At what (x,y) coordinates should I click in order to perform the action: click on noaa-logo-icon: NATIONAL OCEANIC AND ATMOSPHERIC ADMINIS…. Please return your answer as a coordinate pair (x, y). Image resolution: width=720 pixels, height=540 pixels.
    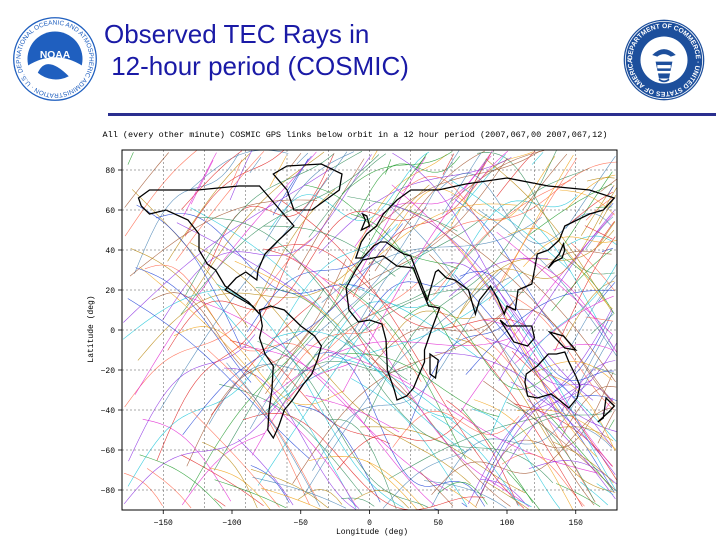
    Looking at the image, I should click on (54, 58).